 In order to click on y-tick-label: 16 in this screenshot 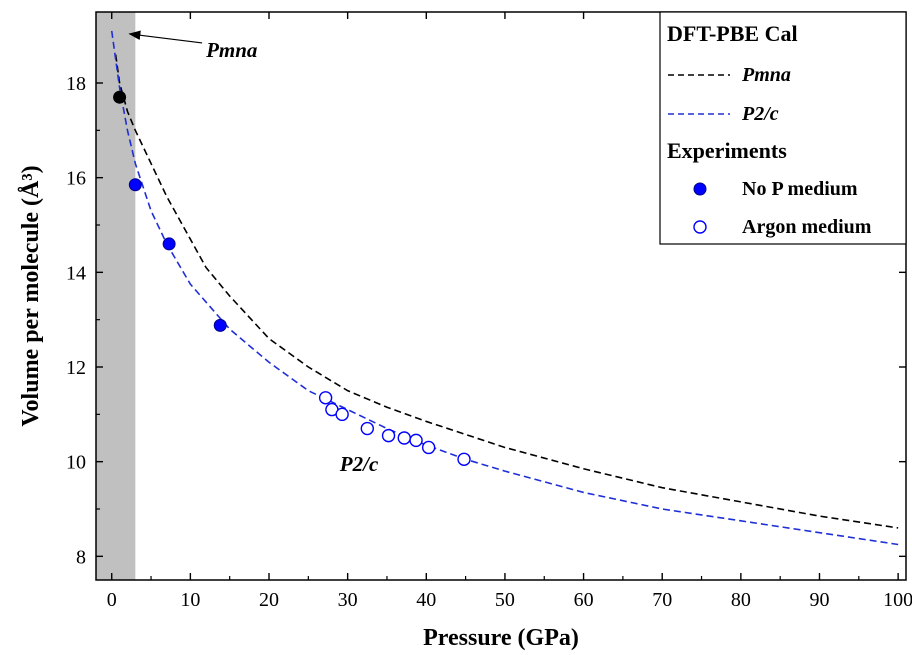, I will do `click(76, 179)`.